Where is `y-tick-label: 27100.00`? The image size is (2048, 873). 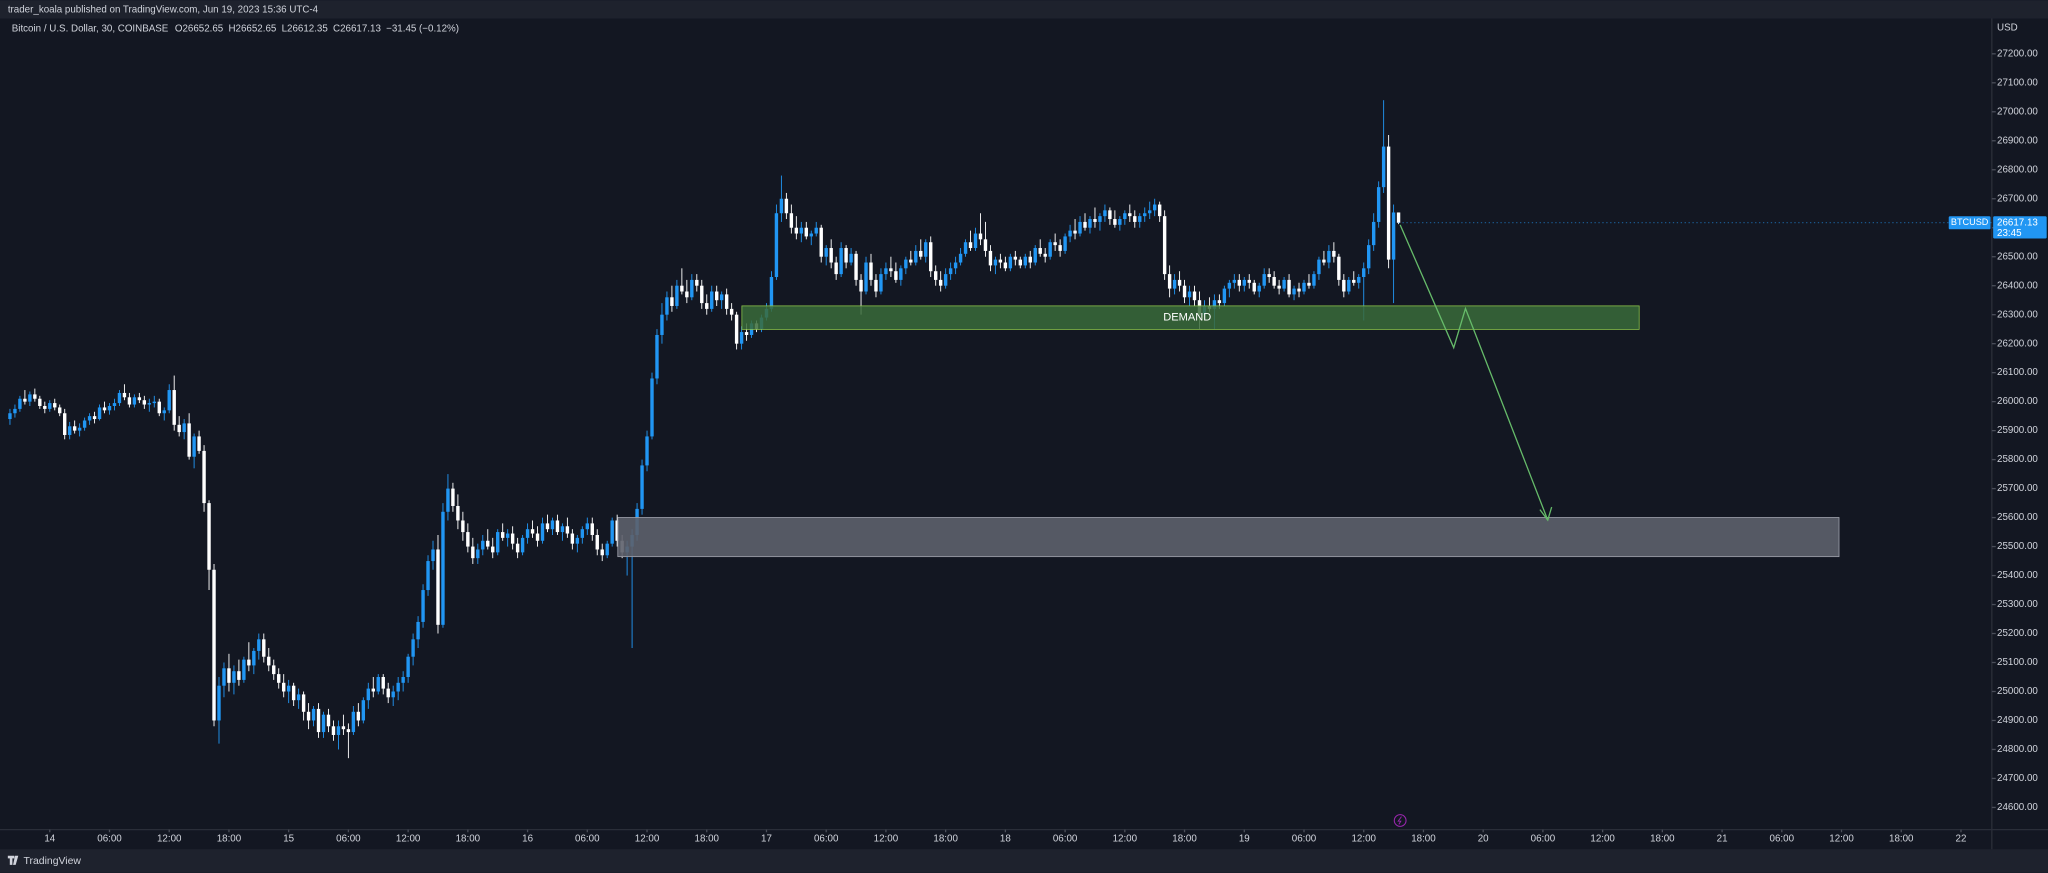
y-tick-label: 27100.00 is located at coordinates (2017, 82).